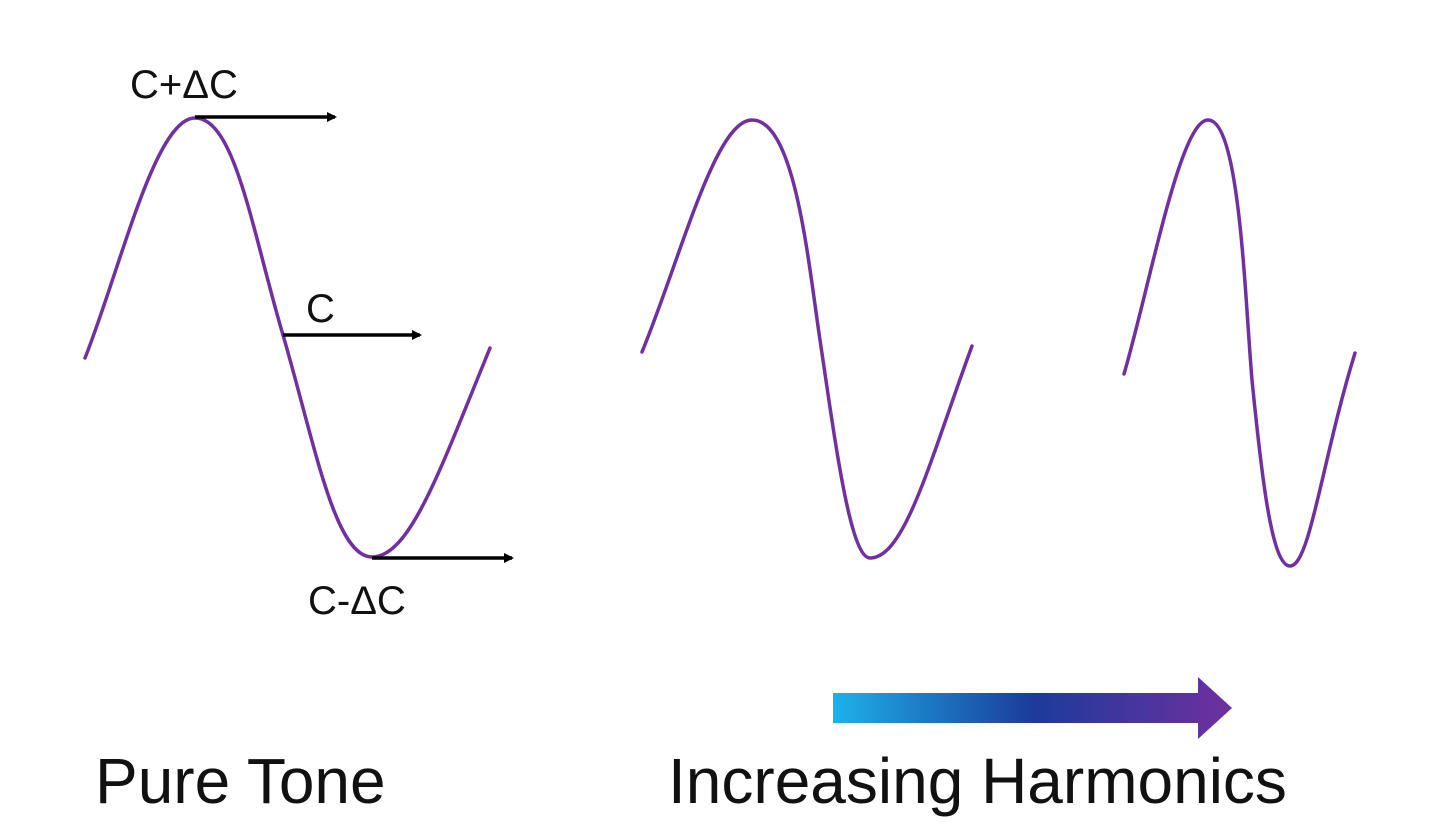 Image resolution: width=1440 pixels, height=840 pixels. Describe the element at coordinates (807, 339) in the screenshot. I see `medium-harmonics-wave` at that location.